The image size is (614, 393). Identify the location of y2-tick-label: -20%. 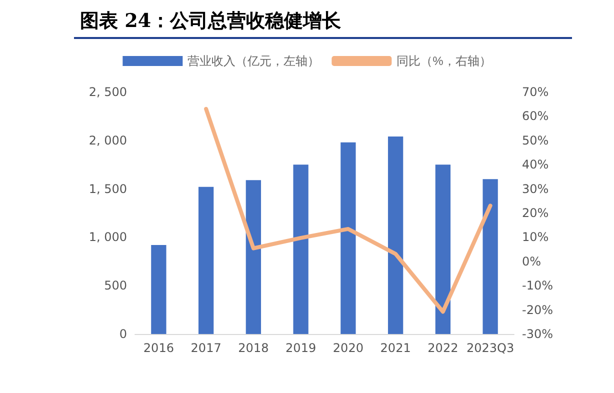
(538, 309).